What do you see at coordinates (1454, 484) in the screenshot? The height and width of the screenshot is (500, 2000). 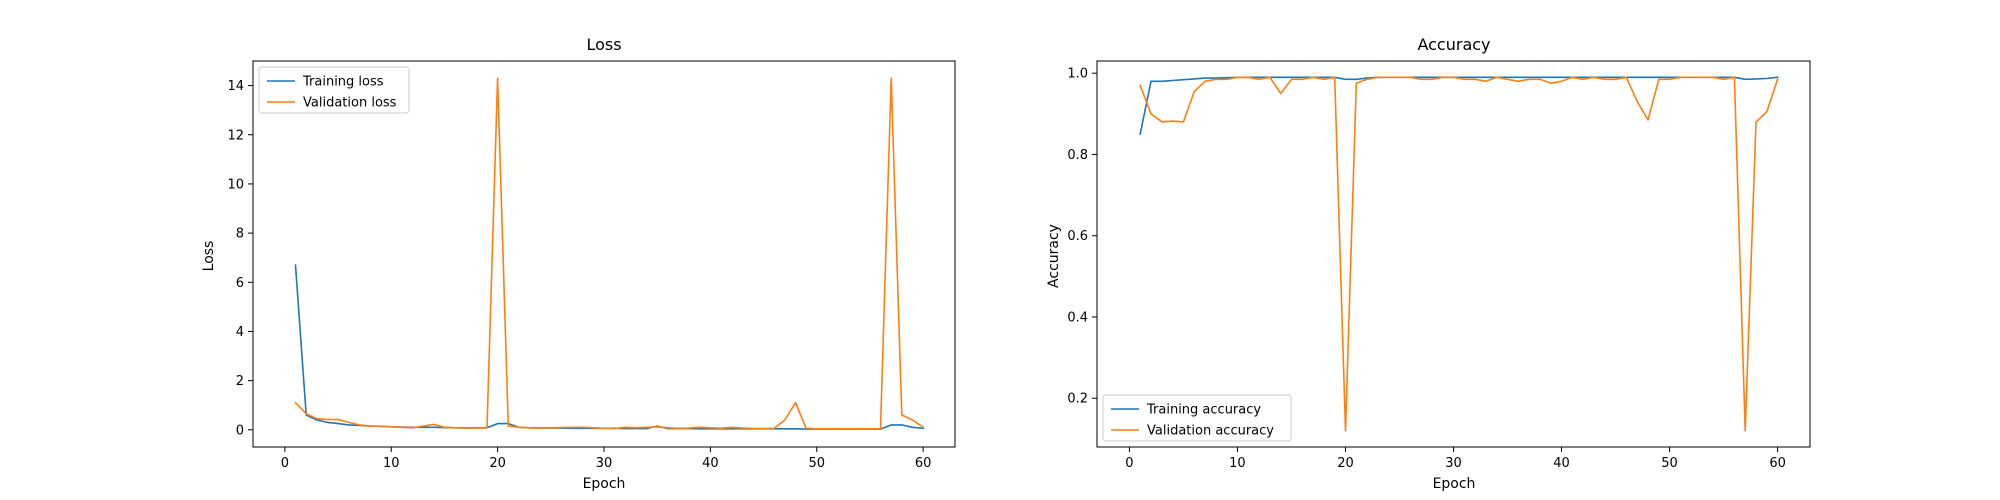 I see `accuracy-x-axis-label: Epoch` at bounding box center [1454, 484].